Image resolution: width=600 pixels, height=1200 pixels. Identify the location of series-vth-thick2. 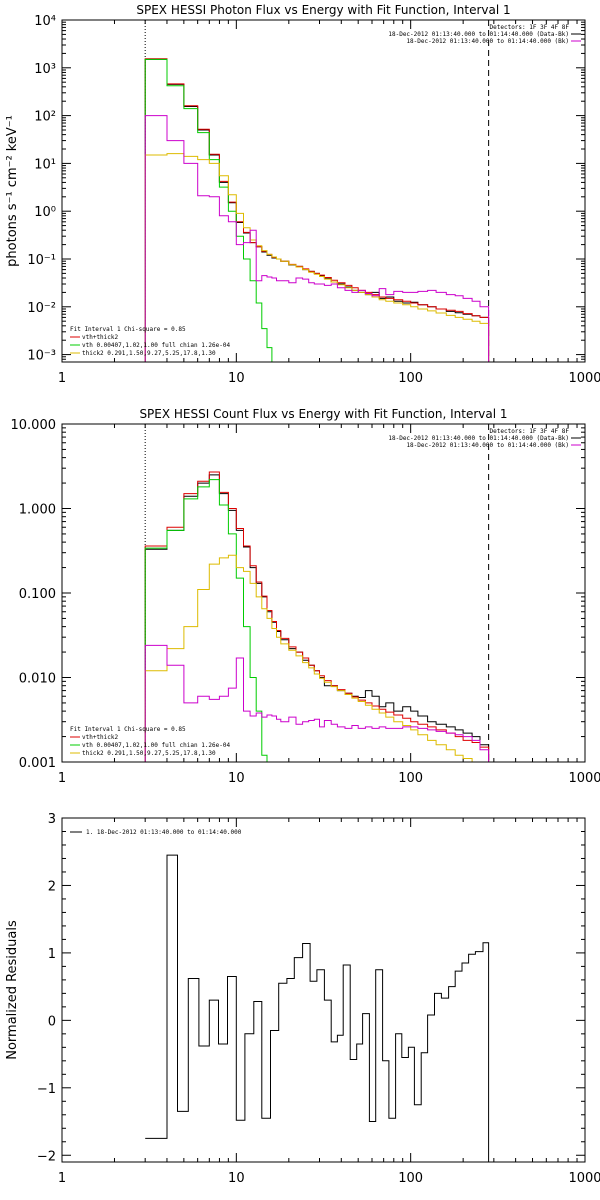
(317, 616).